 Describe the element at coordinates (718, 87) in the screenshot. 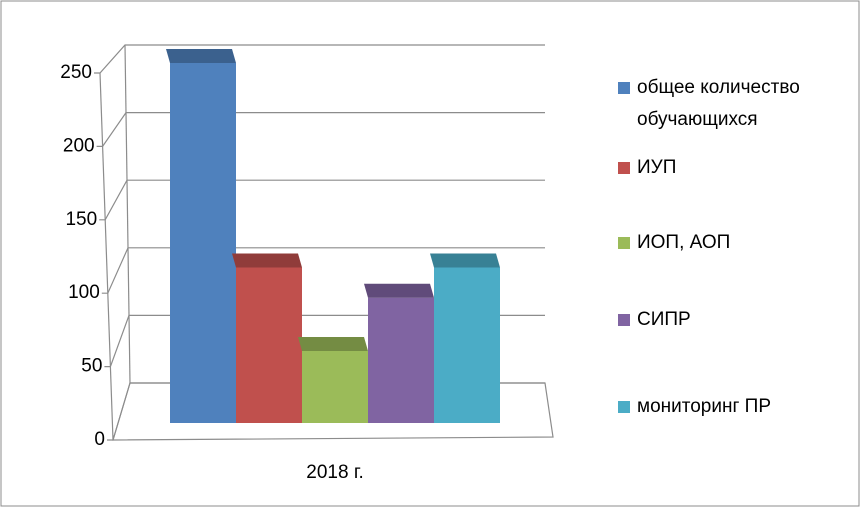

I see `legend-line: общее количество` at that location.